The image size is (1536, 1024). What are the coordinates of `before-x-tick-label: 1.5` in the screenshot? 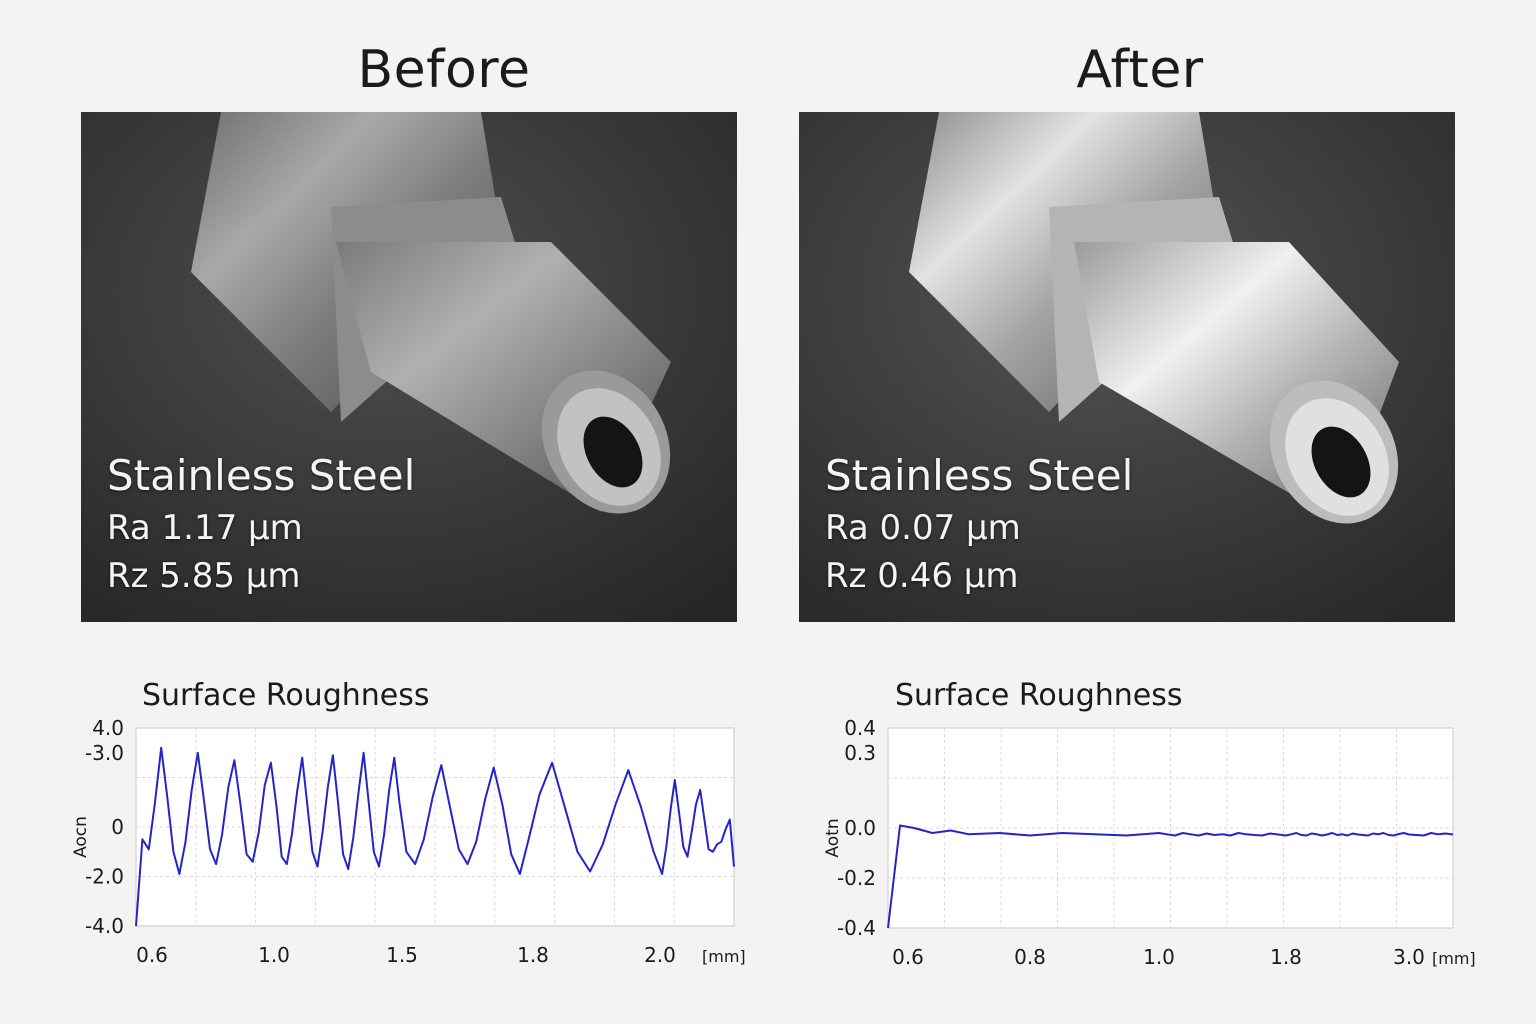 It's located at (402, 955).